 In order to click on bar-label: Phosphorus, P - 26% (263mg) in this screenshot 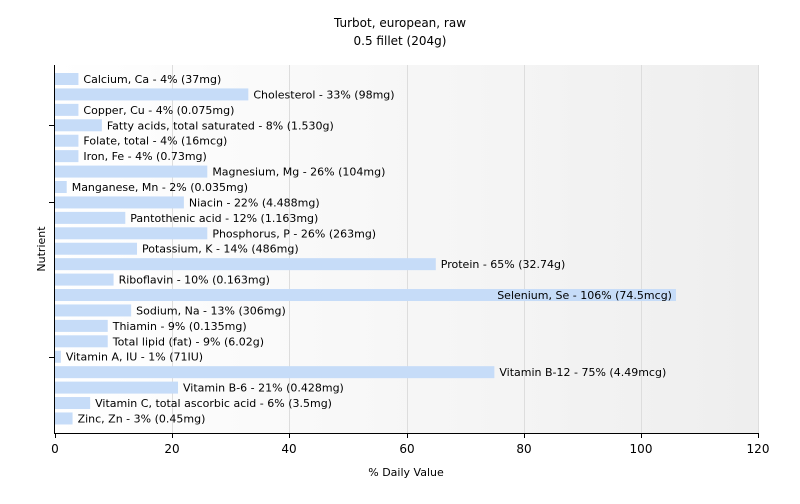, I will do `click(294, 233)`.